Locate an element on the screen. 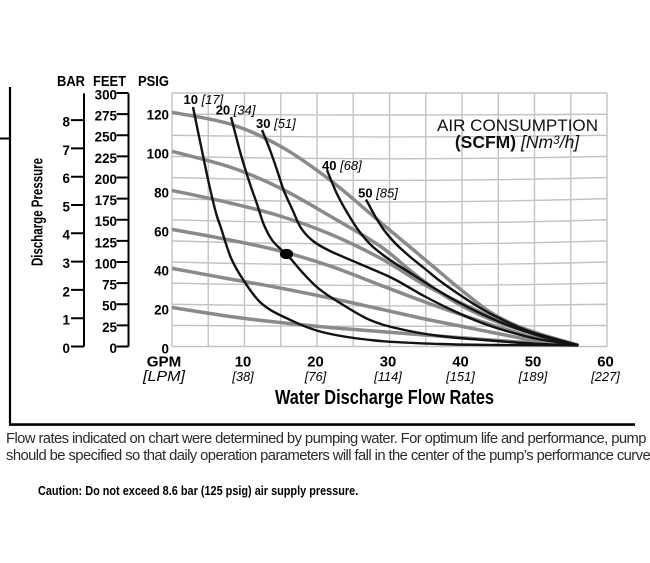 This screenshot has width=650, height=563. svg-text: 7 is located at coordinates (66, 150).